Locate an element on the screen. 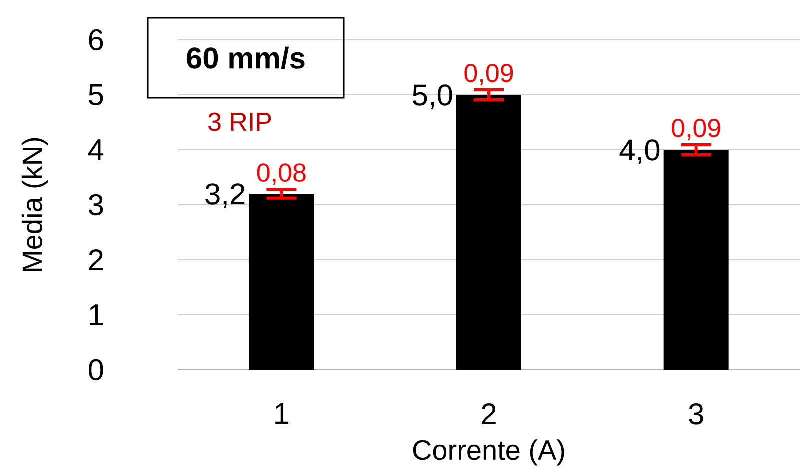 The width and height of the screenshot is (800, 475). x-tick-label: 1 is located at coordinates (282, 414).